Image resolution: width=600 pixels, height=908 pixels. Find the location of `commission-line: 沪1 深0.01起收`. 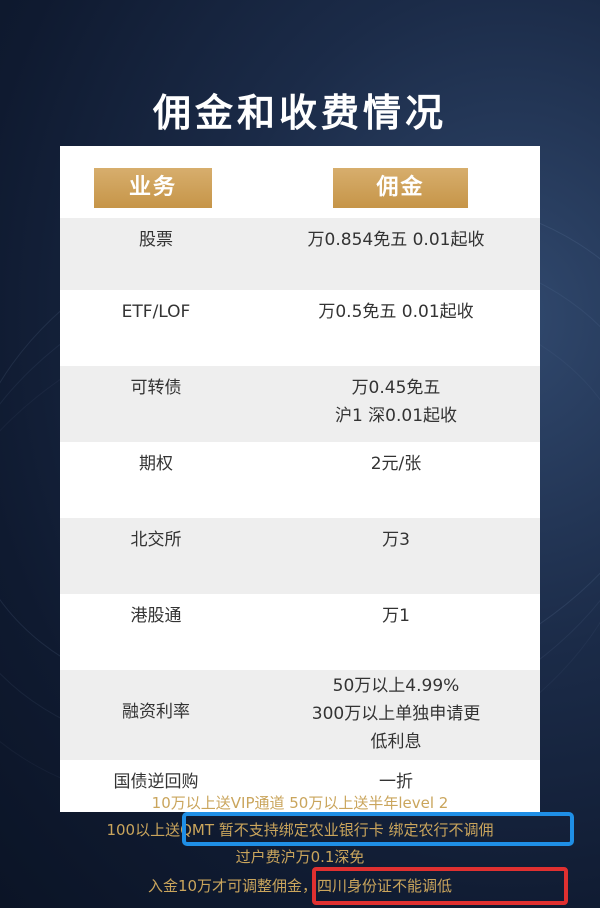

commission-line: 沪1 深0.01起收 is located at coordinates (396, 416).